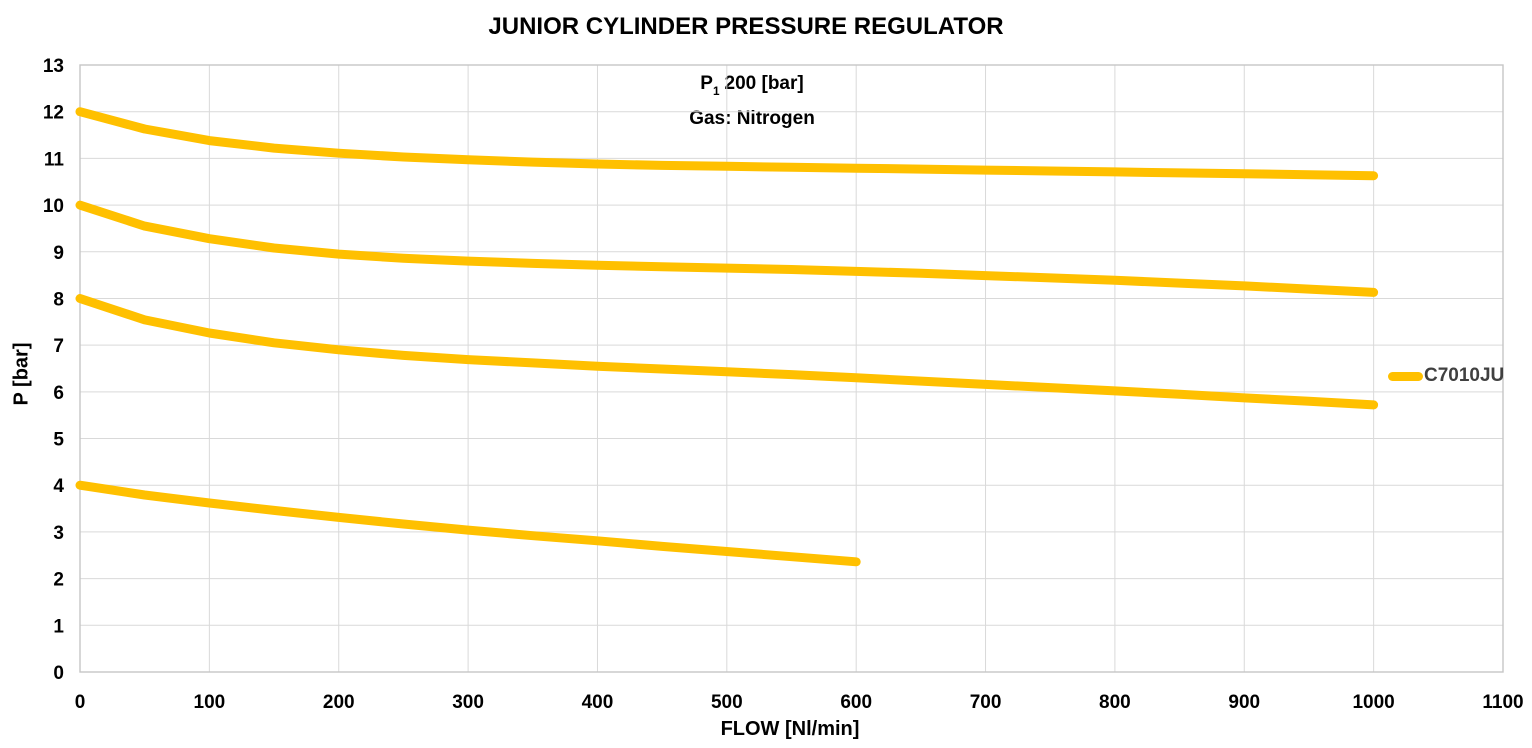 The image size is (1532, 748). Describe the element at coordinates (752, 118) in the screenshot. I see `annotation-gas: Gas: Nitrogen` at that location.